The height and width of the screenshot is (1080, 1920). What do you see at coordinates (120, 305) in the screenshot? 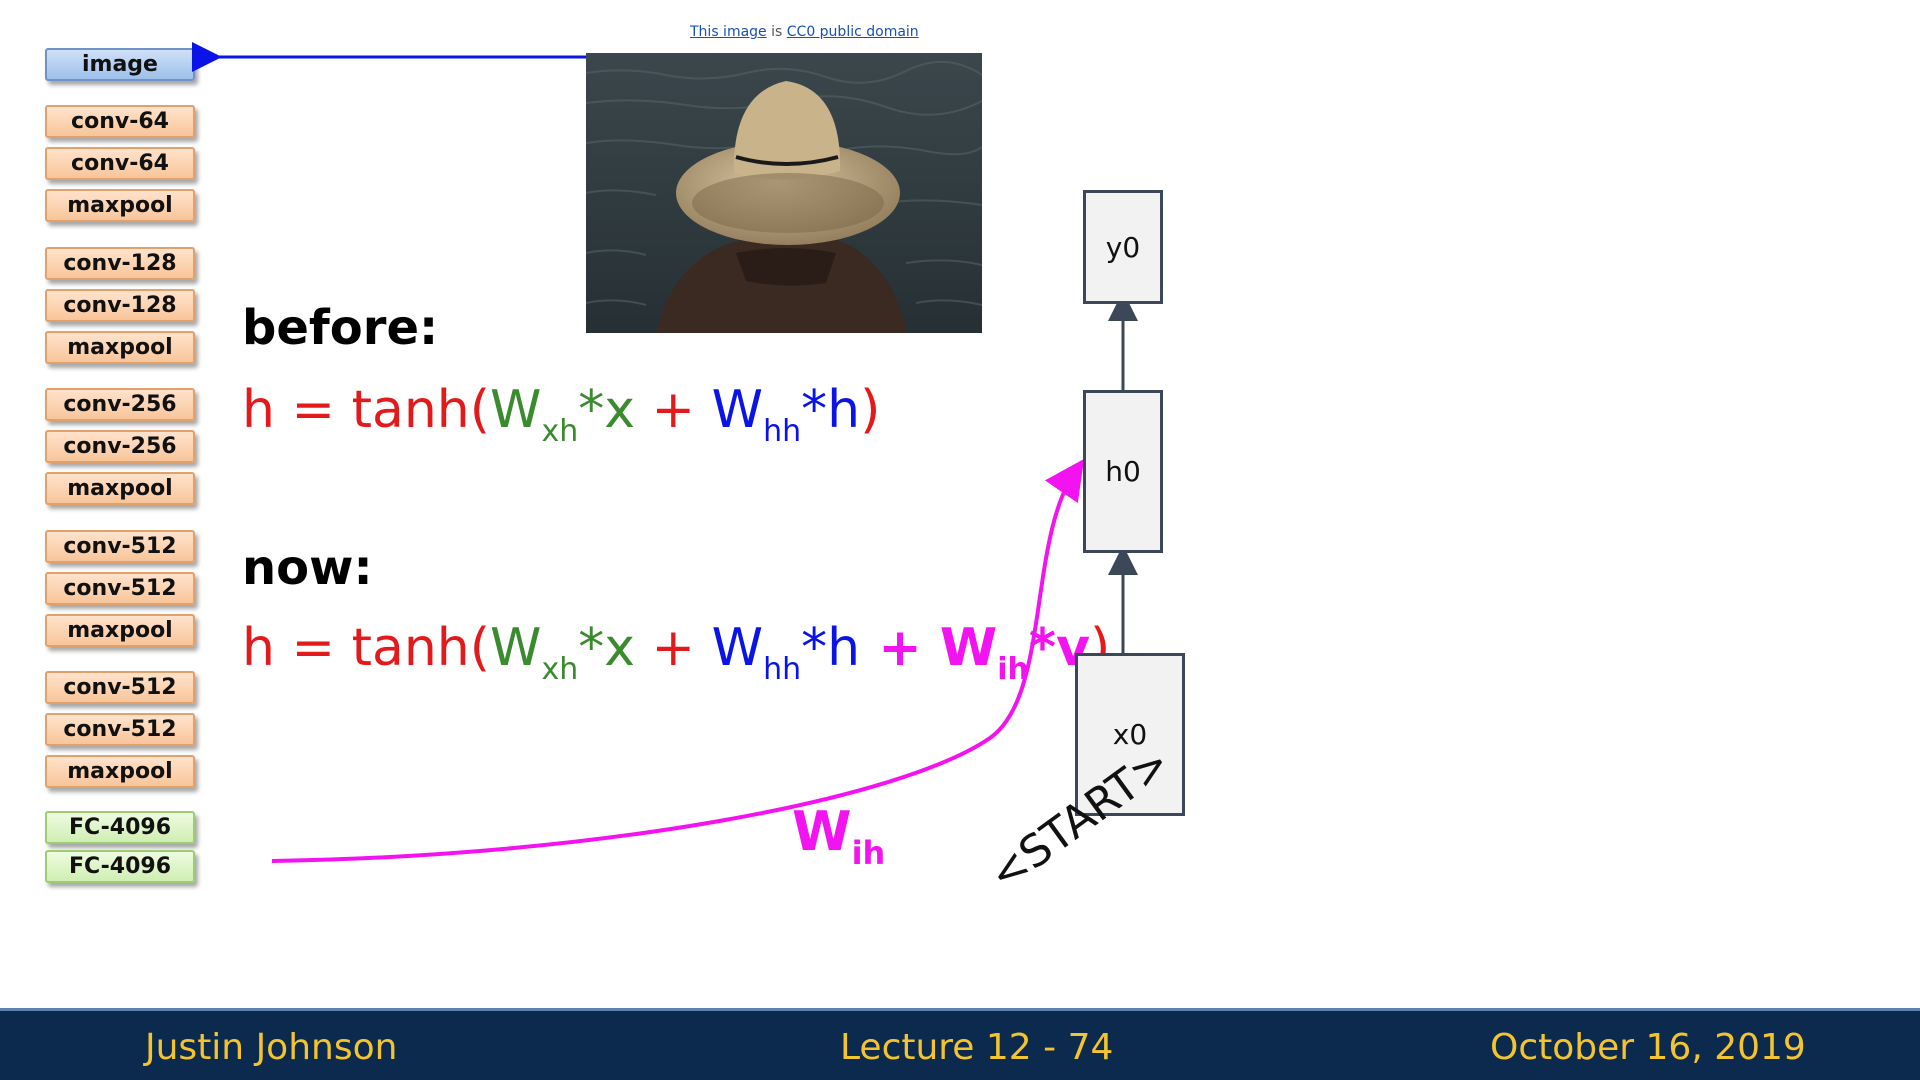
I see `vgg-layer-conv128-b: conv-128` at bounding box center [120, 305].